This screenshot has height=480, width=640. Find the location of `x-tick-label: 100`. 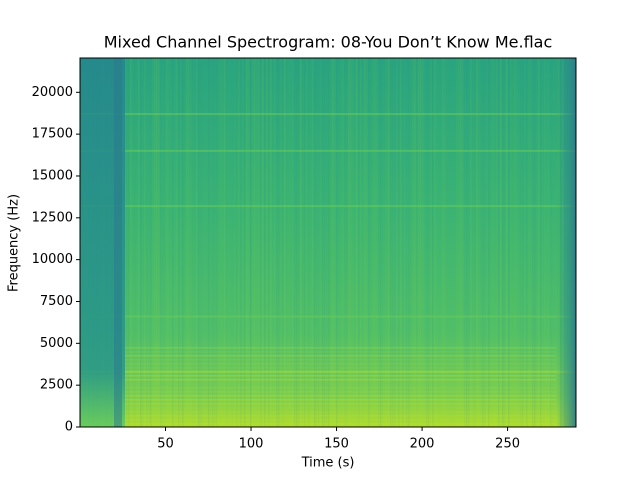

x-tick-label: 100 is located at coordinates (251, 444).